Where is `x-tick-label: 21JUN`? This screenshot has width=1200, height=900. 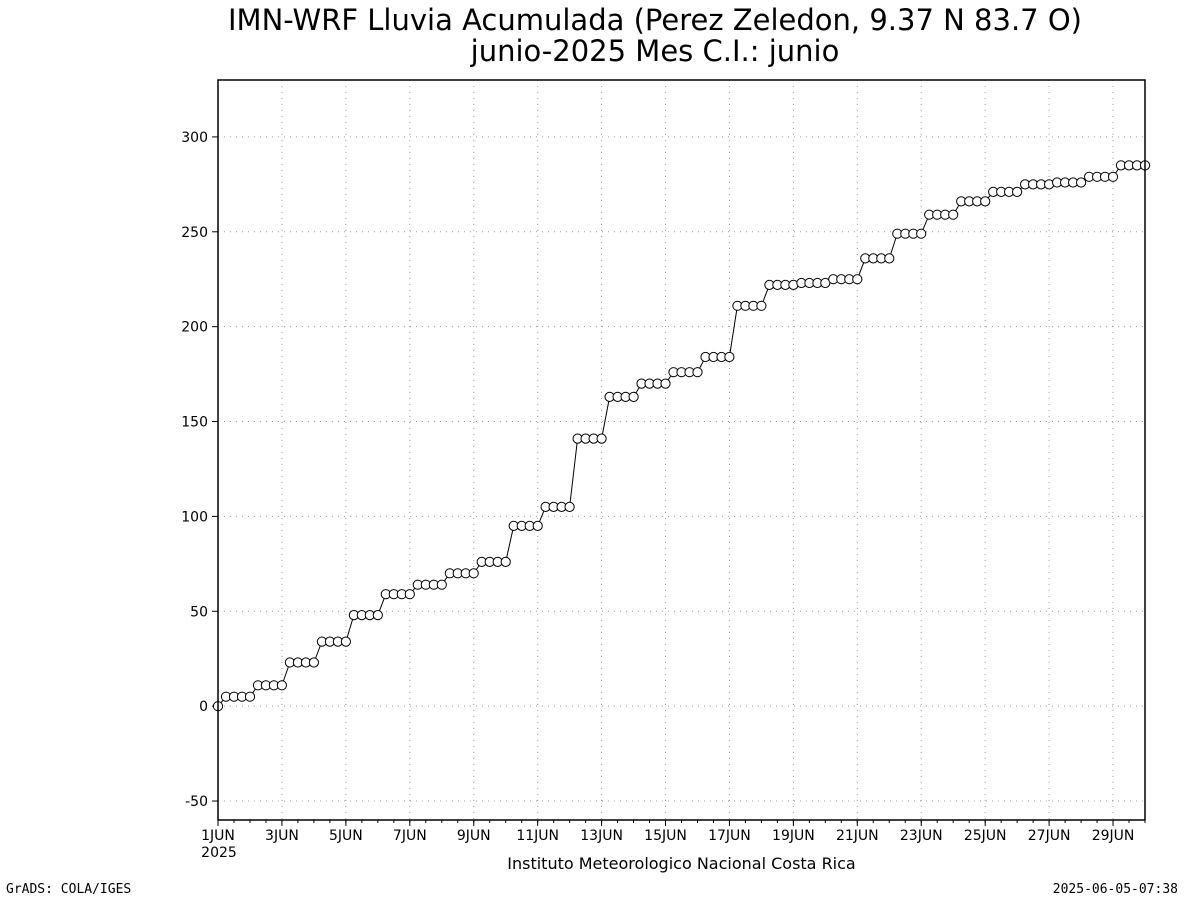 x-tick-label: 21JUN is located at coordinates (857, 836).